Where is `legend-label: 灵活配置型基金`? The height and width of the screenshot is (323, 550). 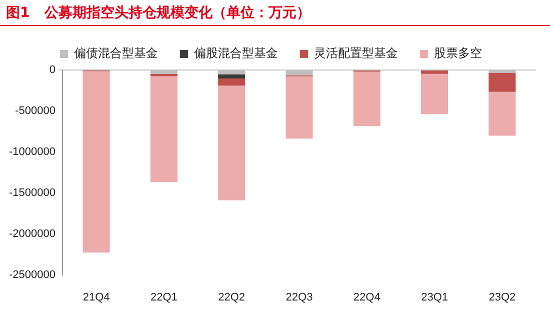 legend-label: 灵活配置型基金 is located at coordinates (356, 53).